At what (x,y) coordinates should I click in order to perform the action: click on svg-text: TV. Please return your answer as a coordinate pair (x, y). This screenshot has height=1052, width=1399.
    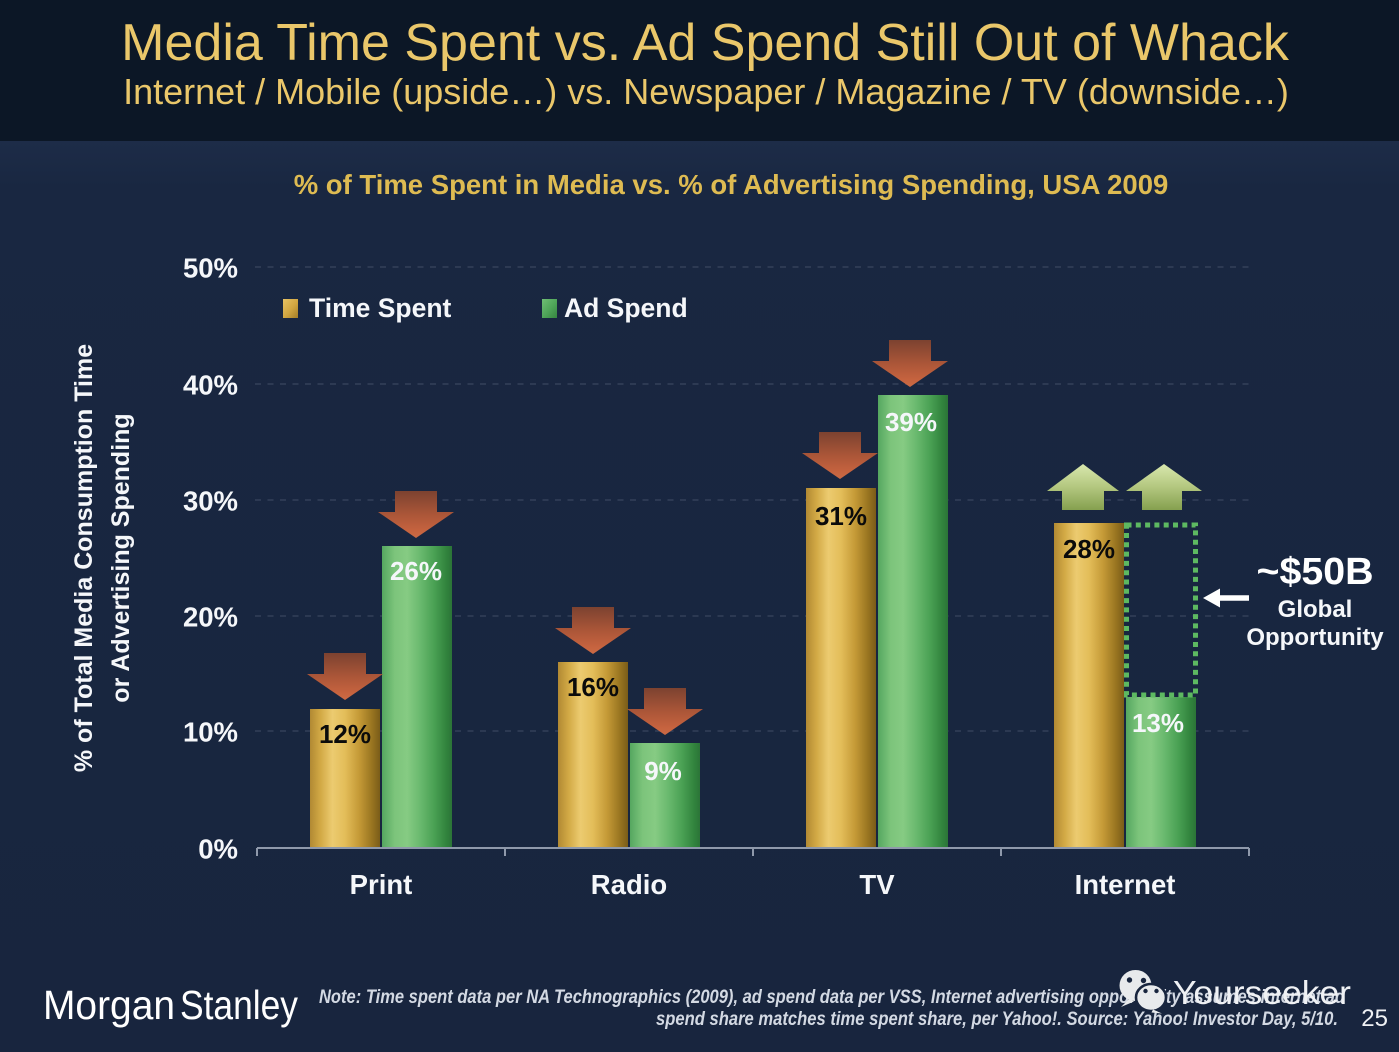
    Looking at the image, I should click on (877, 884).